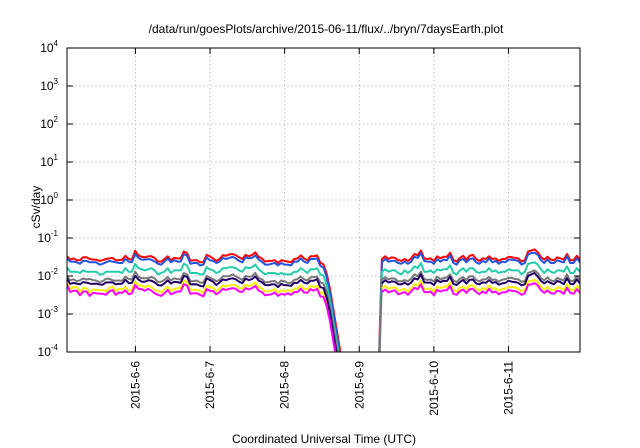 The height and width of the screenshot is (448, 640). I want to click on x-tick-label: 2015-6-6, so click(135, 385).